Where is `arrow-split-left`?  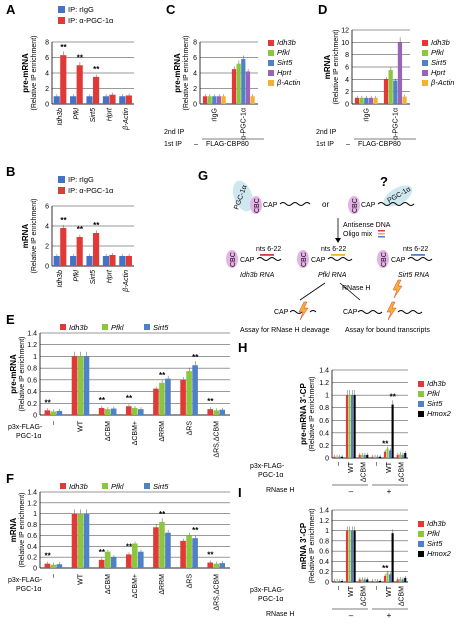
arrow-split-left is located at coordinates (312, 291).